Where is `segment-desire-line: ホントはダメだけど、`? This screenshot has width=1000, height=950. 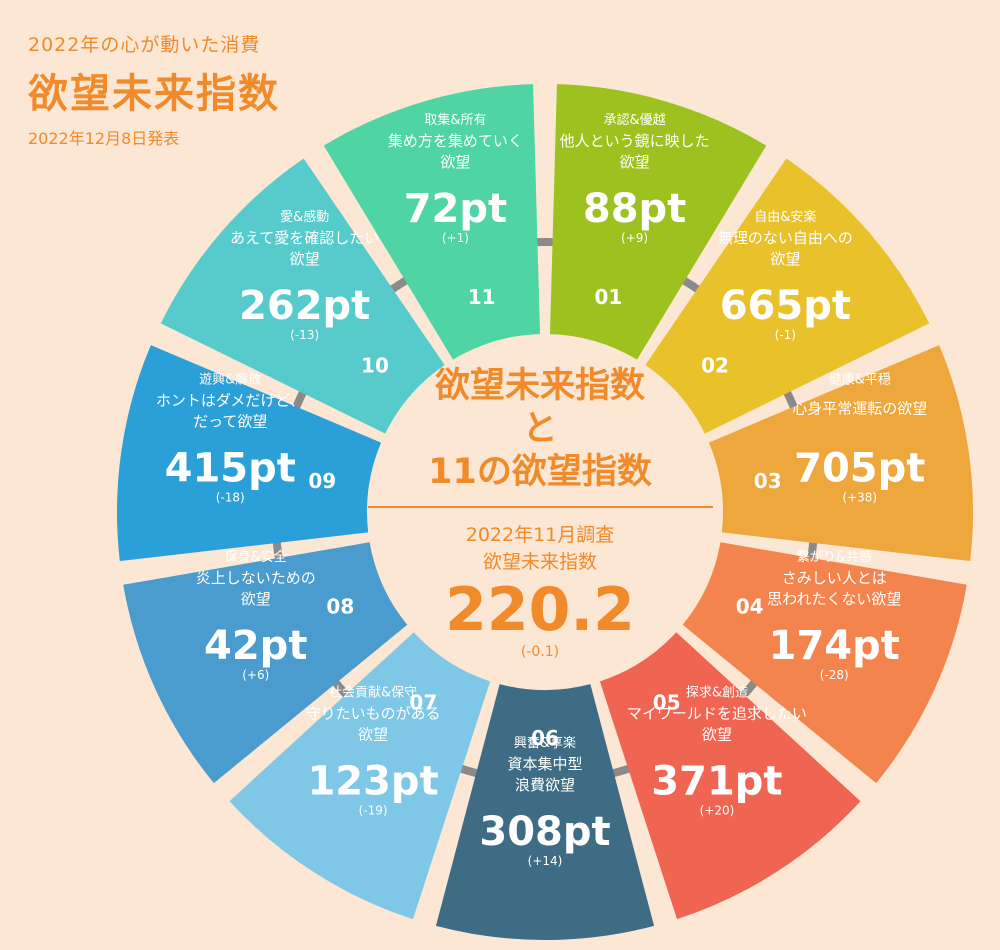
segment-desire-line: ホントはダメだけど、 is located at coordinates (230, 401).